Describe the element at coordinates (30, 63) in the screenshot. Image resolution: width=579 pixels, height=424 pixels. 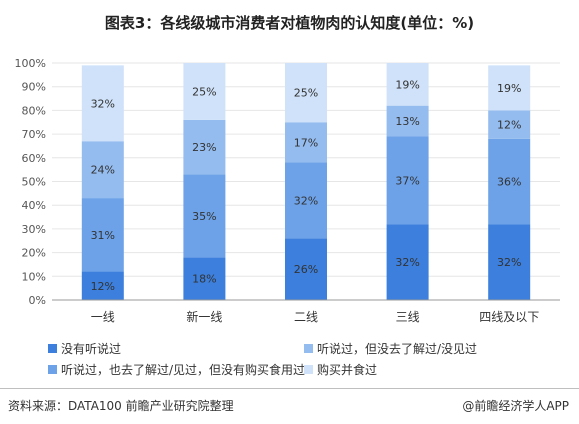
I see `y-tick-label: 100%` at that location.